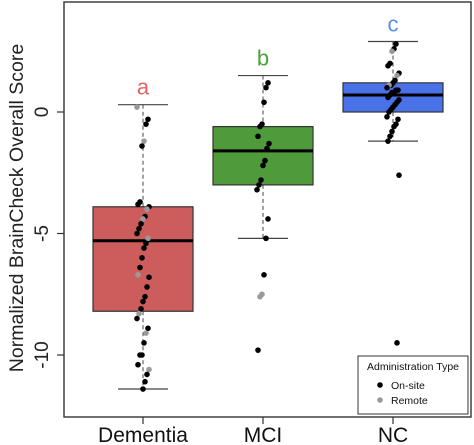 This screenshot has width=474, height=445. Describe the element at coordinates (42, 354) in the screenshot. I see `y-tick-label: -10` at that location.